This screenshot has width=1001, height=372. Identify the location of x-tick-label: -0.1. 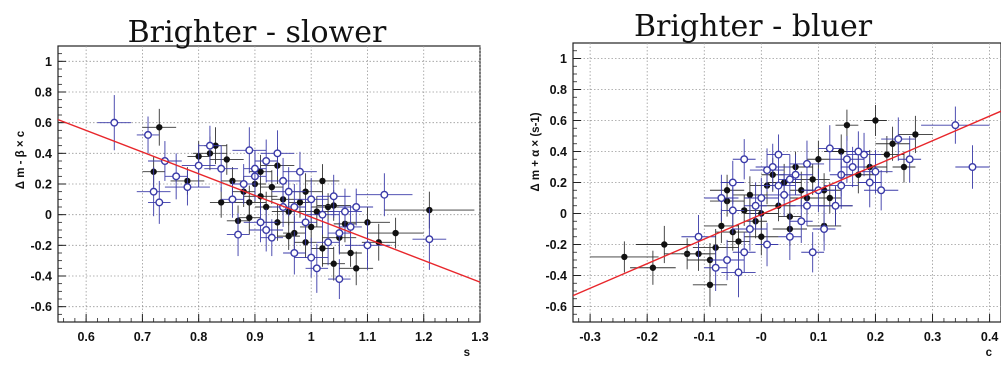
(704, 337).